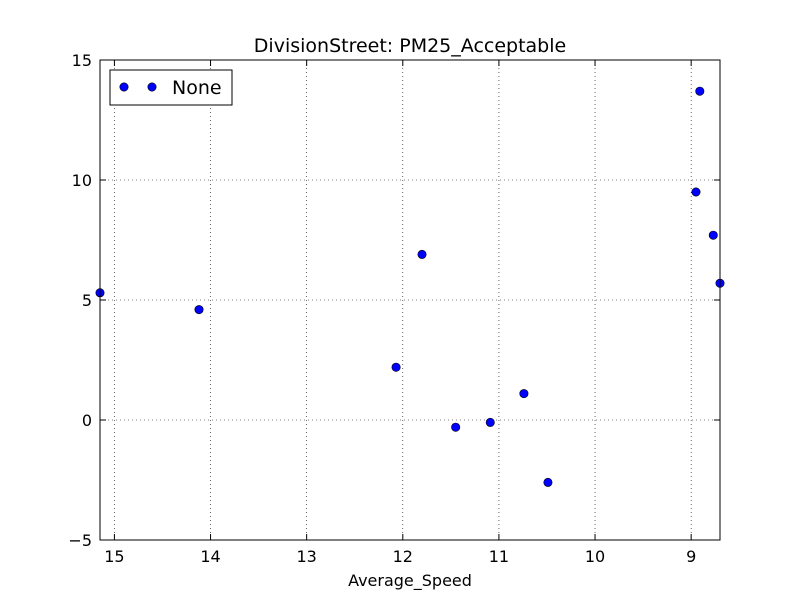  What do you see at coordinates (499, 556) in the screenshot?
I see `x-tick-label: 11` at bounding box center [499, 556].